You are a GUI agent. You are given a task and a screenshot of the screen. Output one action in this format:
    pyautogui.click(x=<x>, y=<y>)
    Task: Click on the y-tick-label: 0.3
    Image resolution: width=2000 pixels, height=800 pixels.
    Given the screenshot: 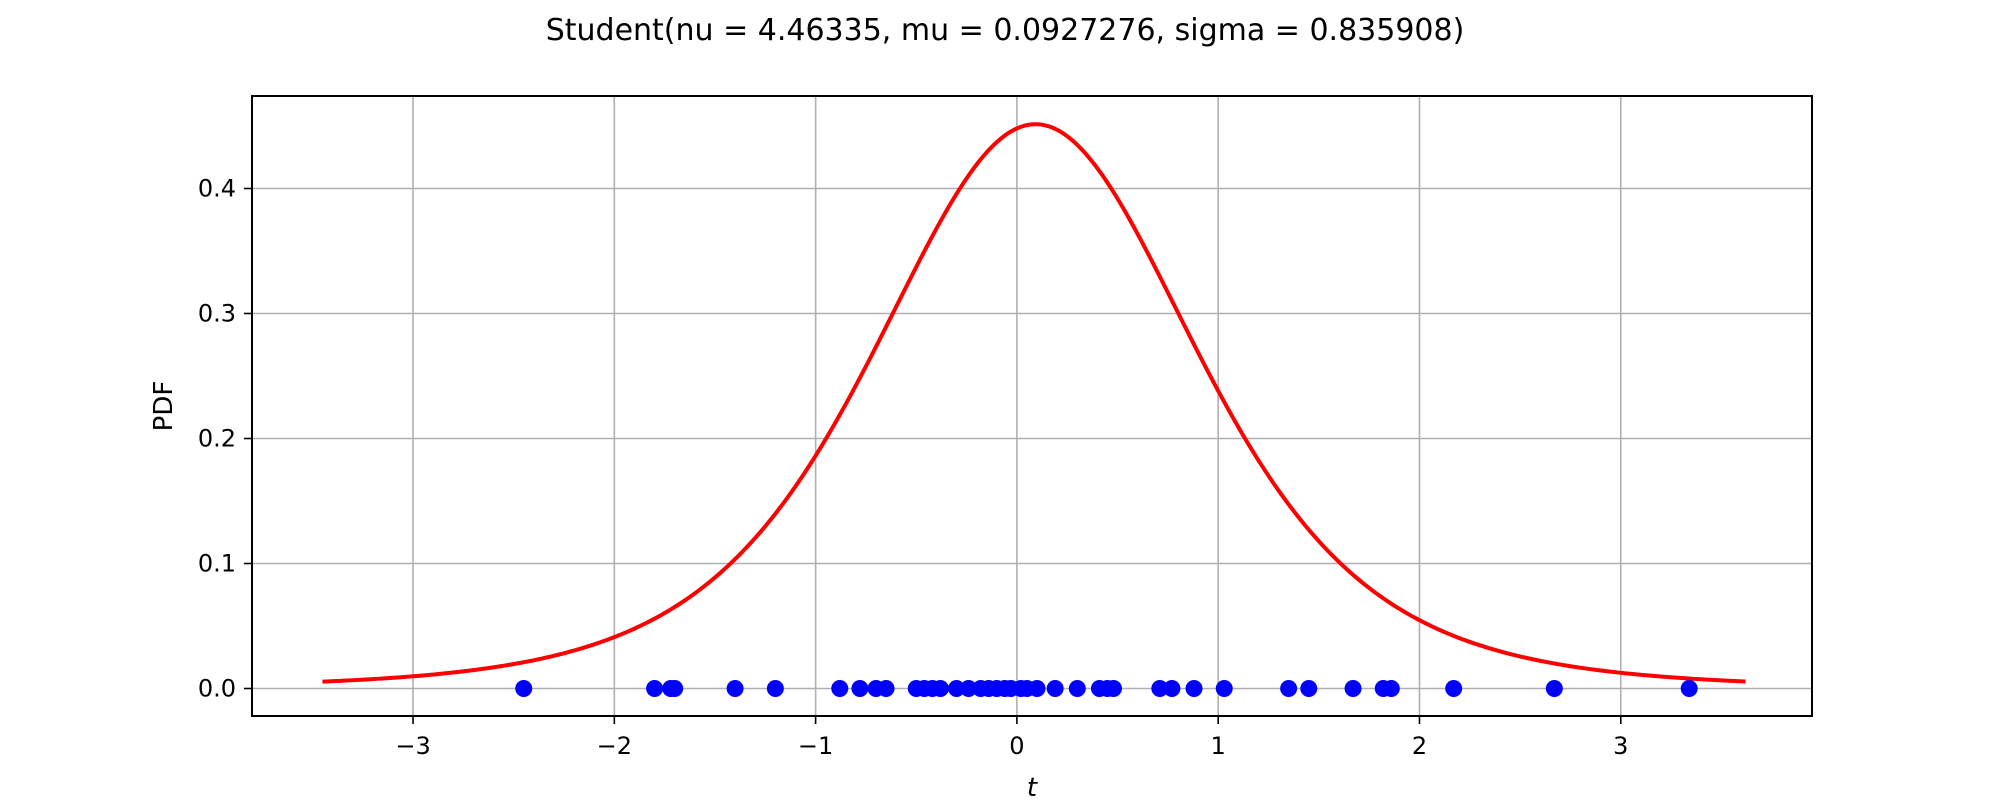 What is the action you would take?
    pyautogui.click(x=217, y=314)
    